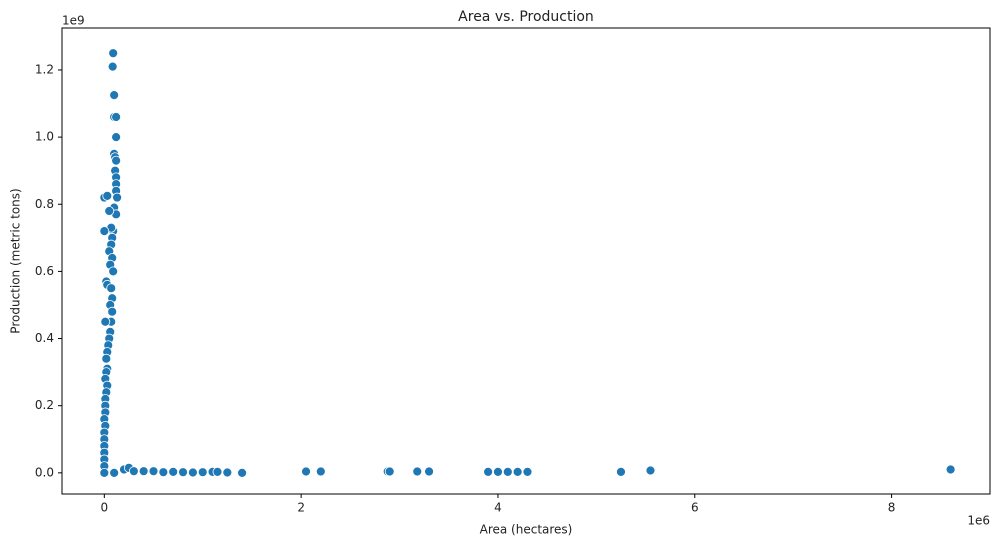 The width and height of the screenshot is (1001, 547). I want to click on x-axis-label: Area (hectares), so click(526, 530).